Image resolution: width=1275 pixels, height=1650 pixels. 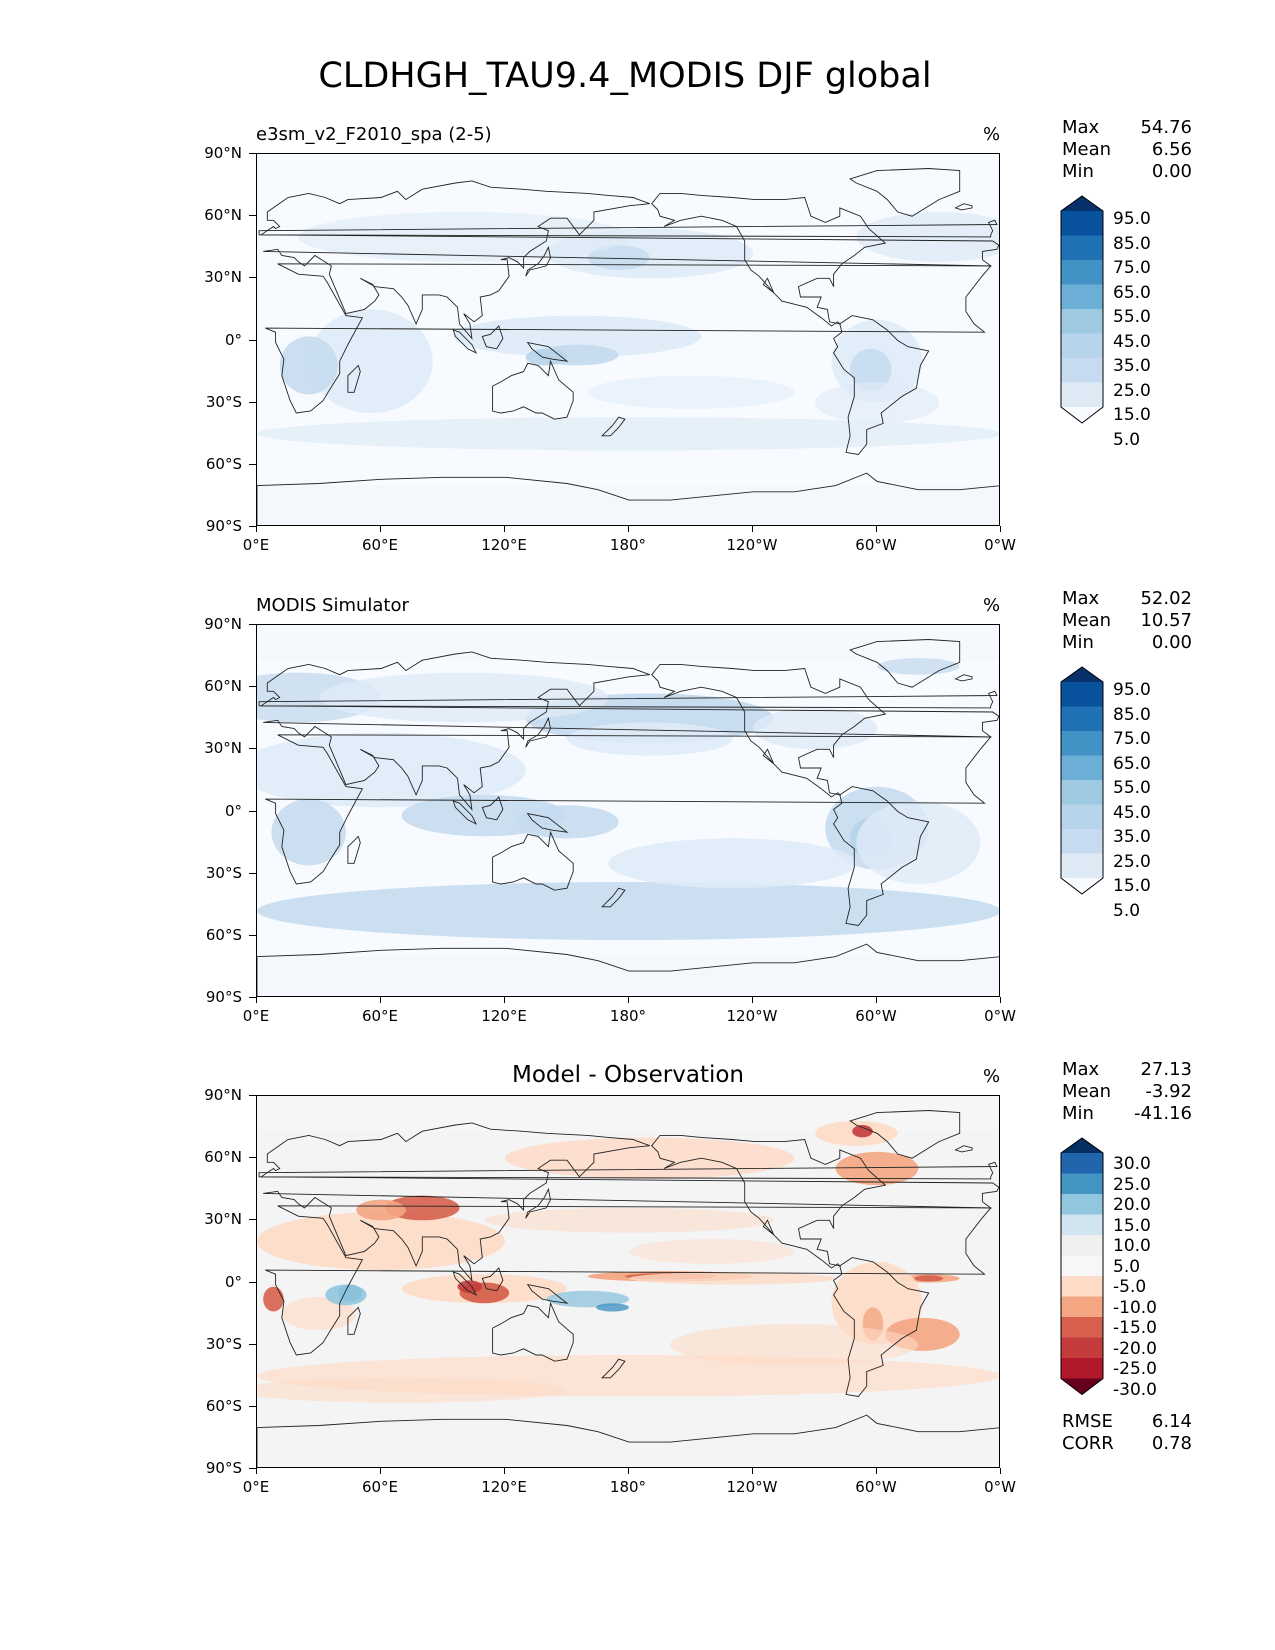 What do you see at coordinates (628, 699) in the screenshot?
I see `coastline-britain` at bounding box center [628, 699].